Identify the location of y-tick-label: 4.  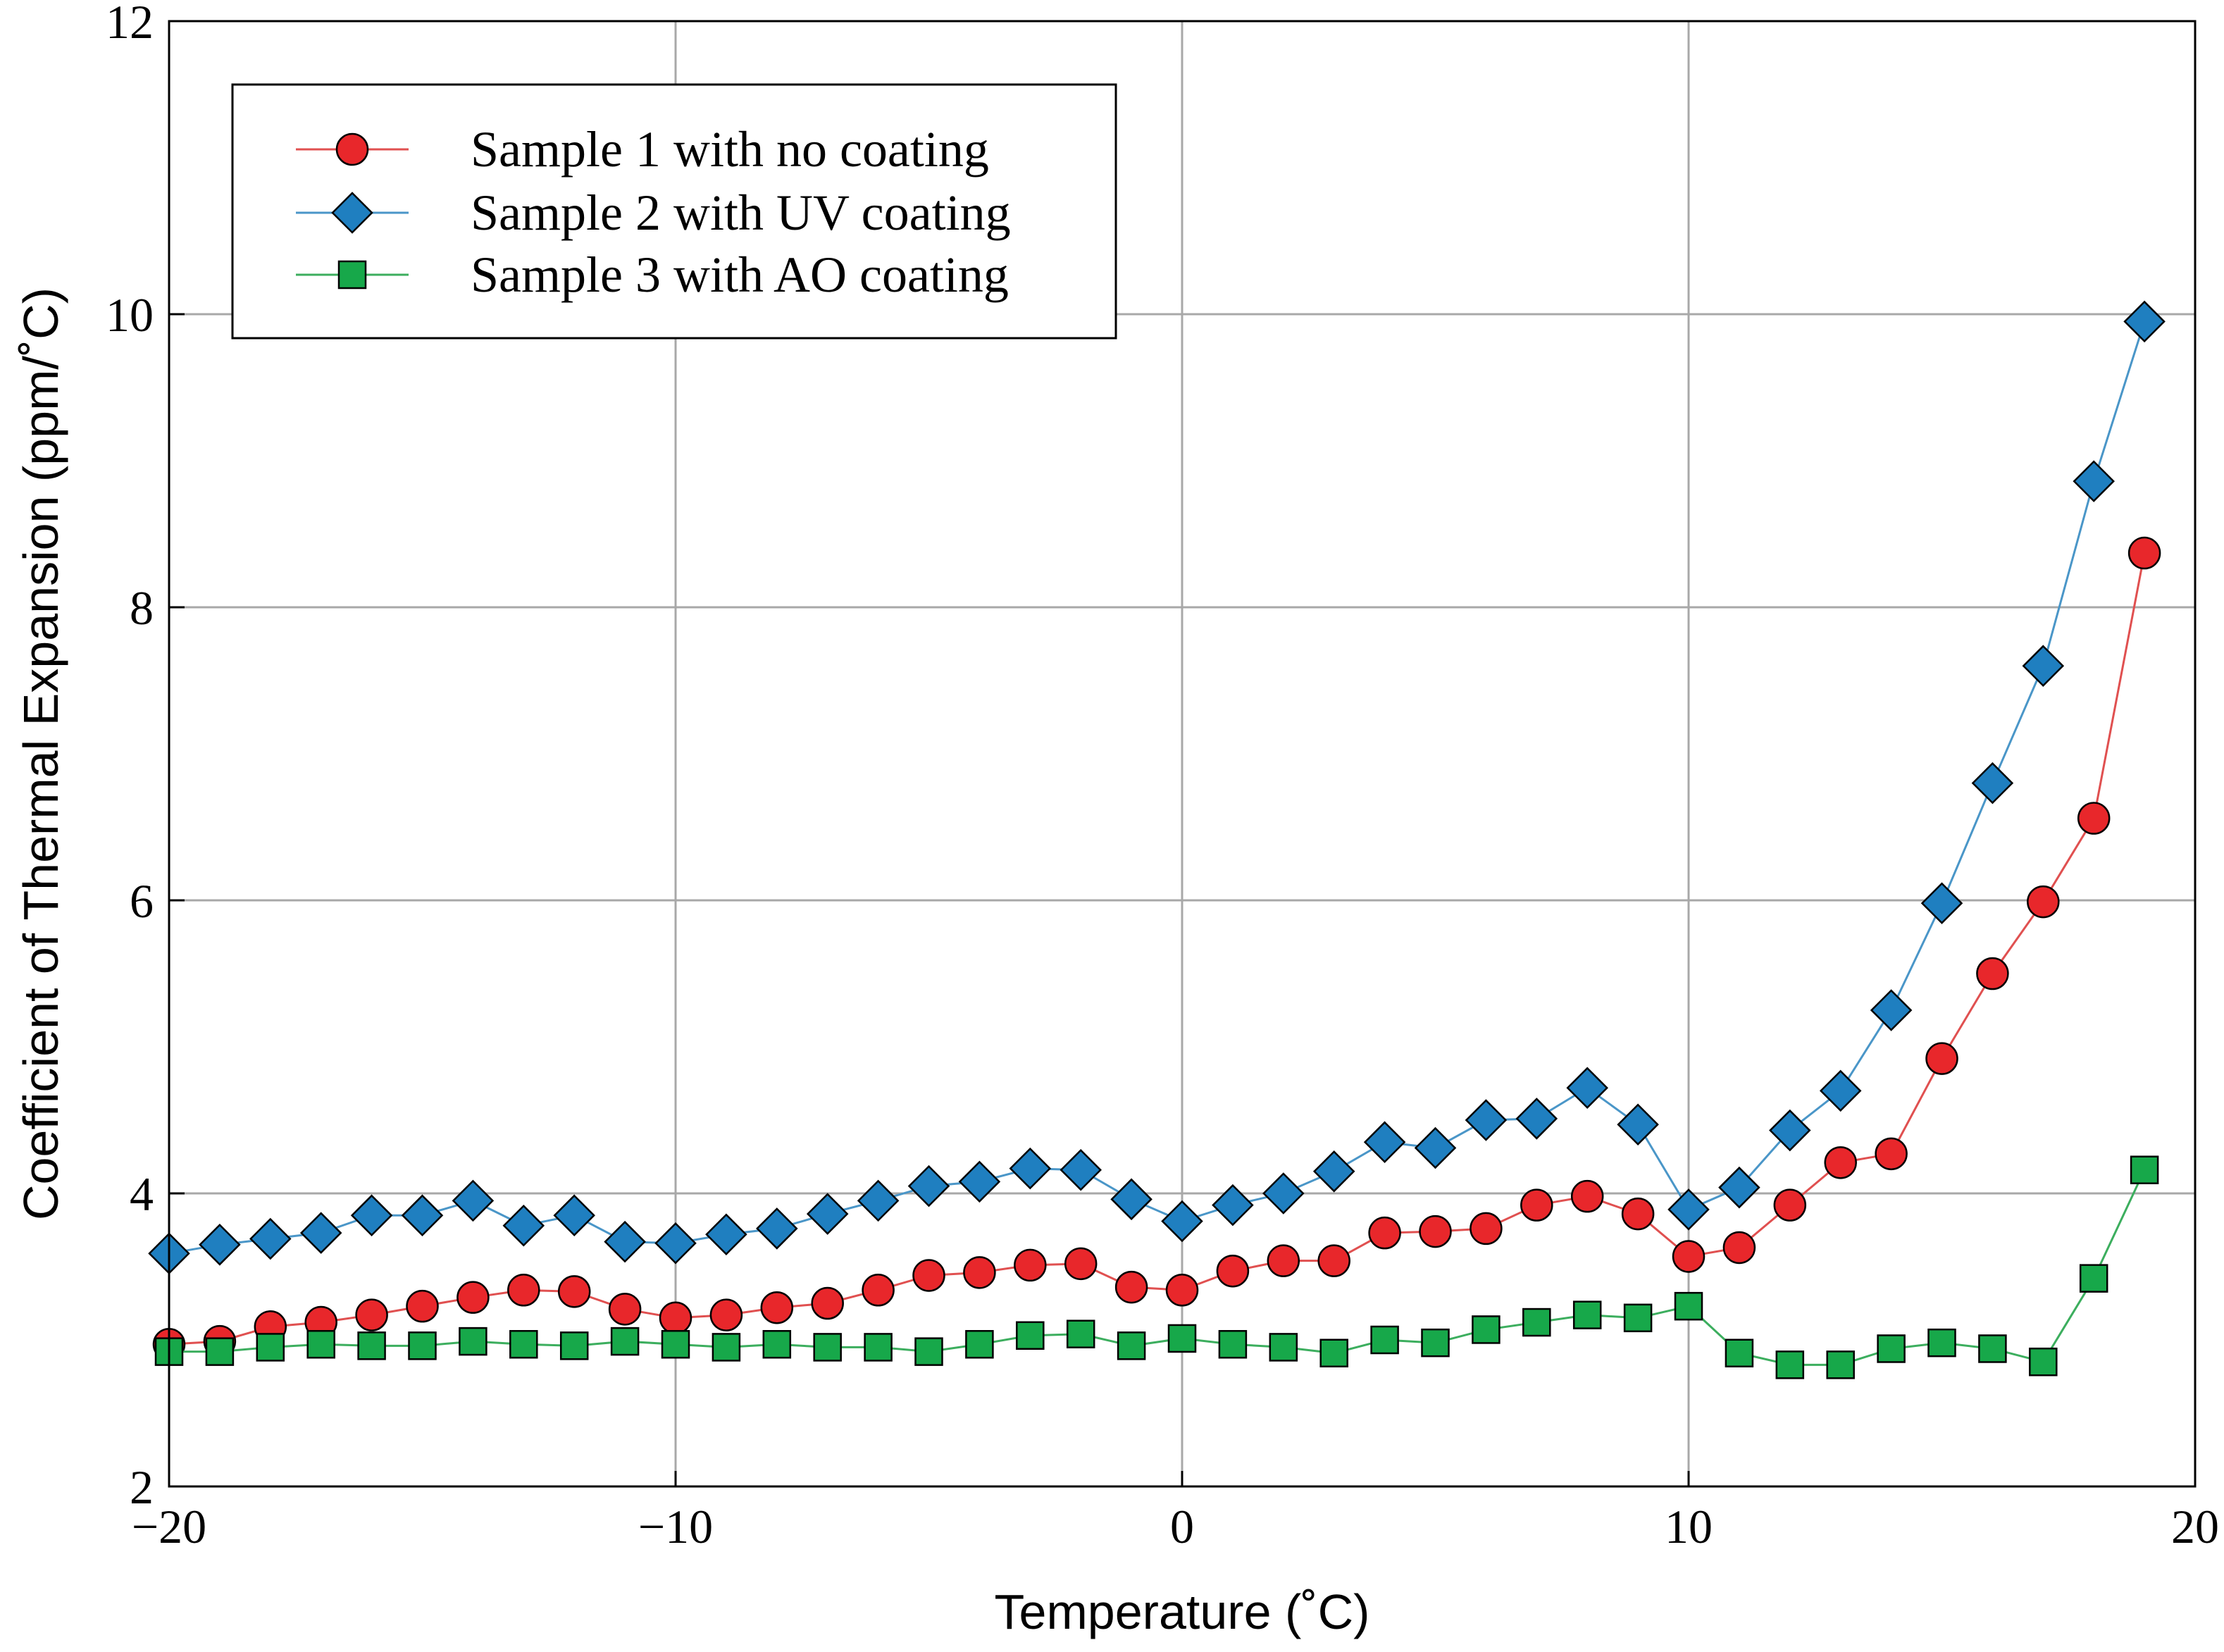
(142, 1194).